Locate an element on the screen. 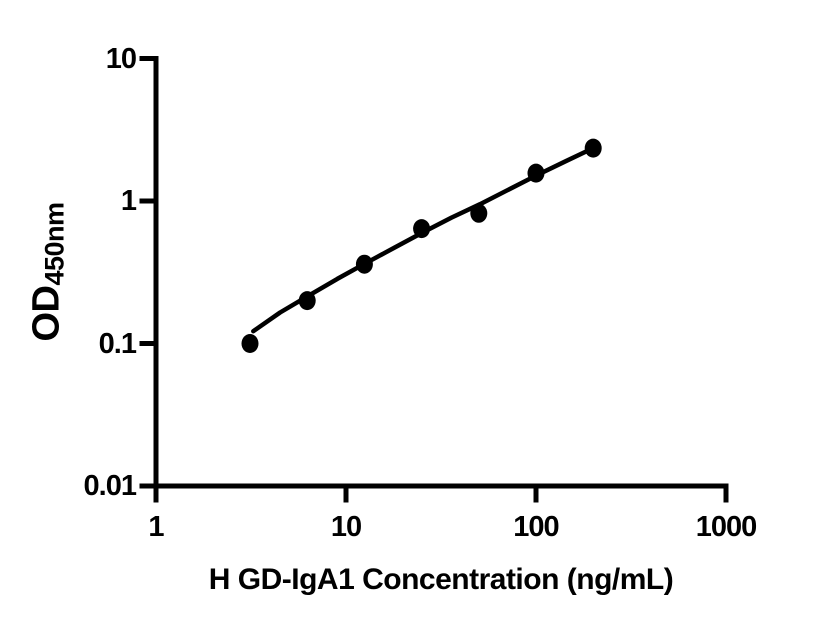 This screenshot has width=816, height=640. y-tick-label-0-1: 0.1 is located at coordinates (117, 344).